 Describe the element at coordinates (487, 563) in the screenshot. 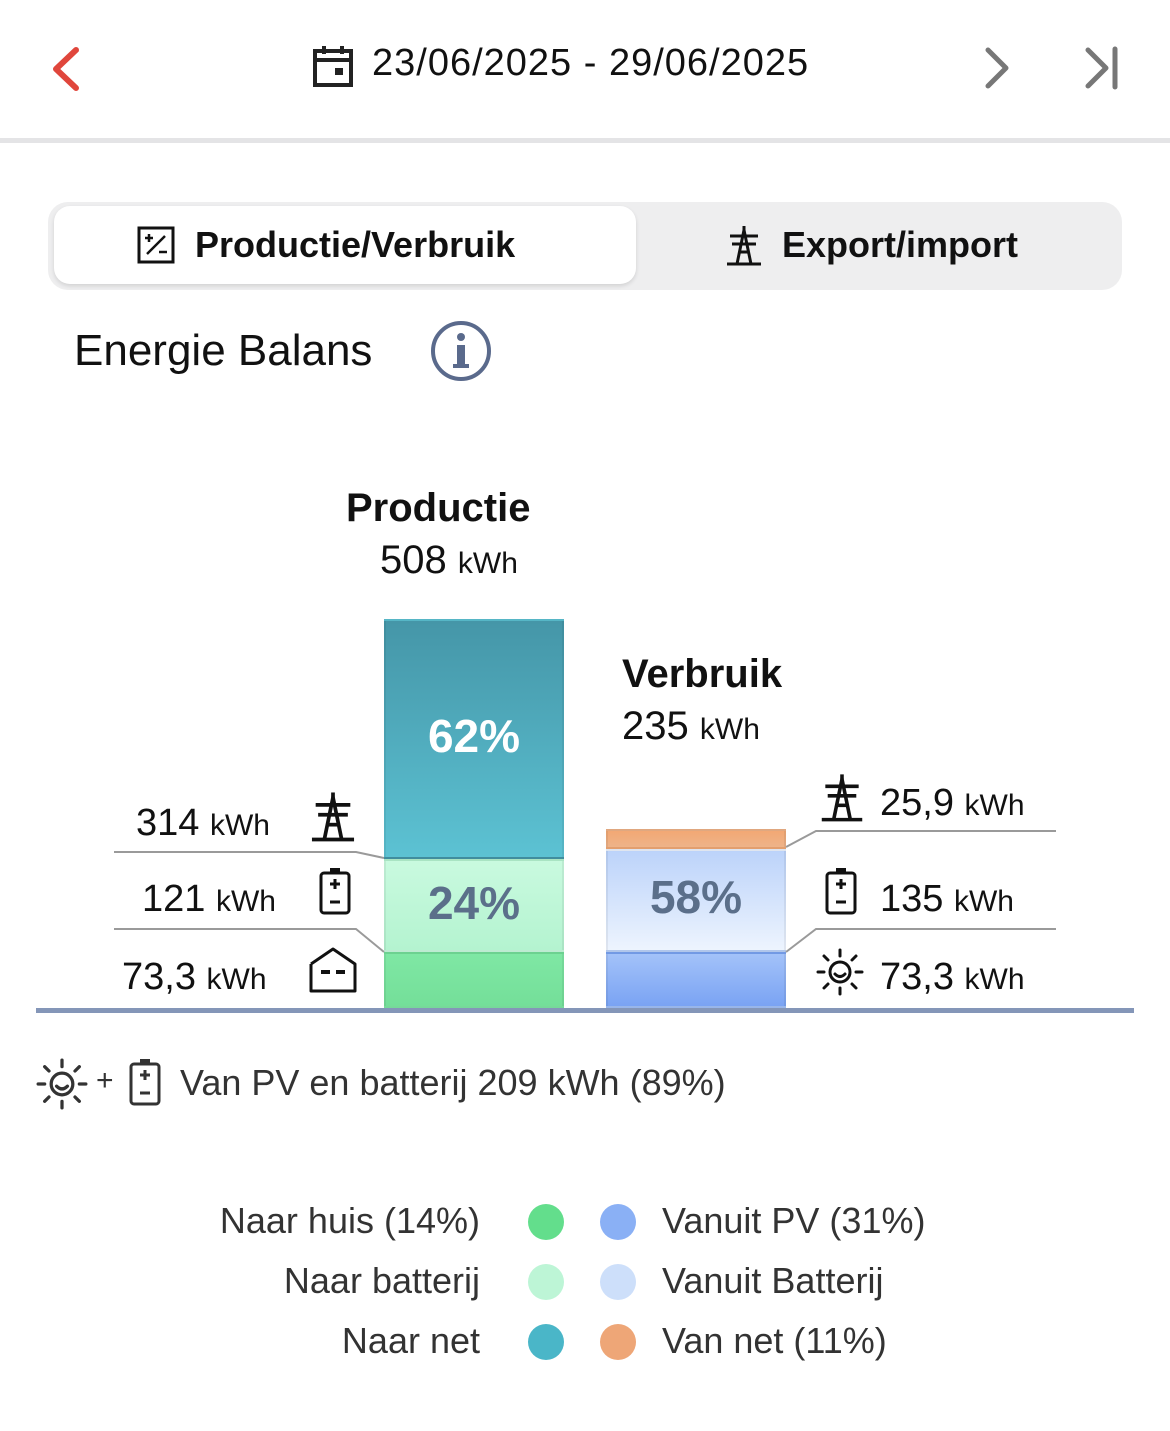

I see `production-total-unit: kWh` at that location.